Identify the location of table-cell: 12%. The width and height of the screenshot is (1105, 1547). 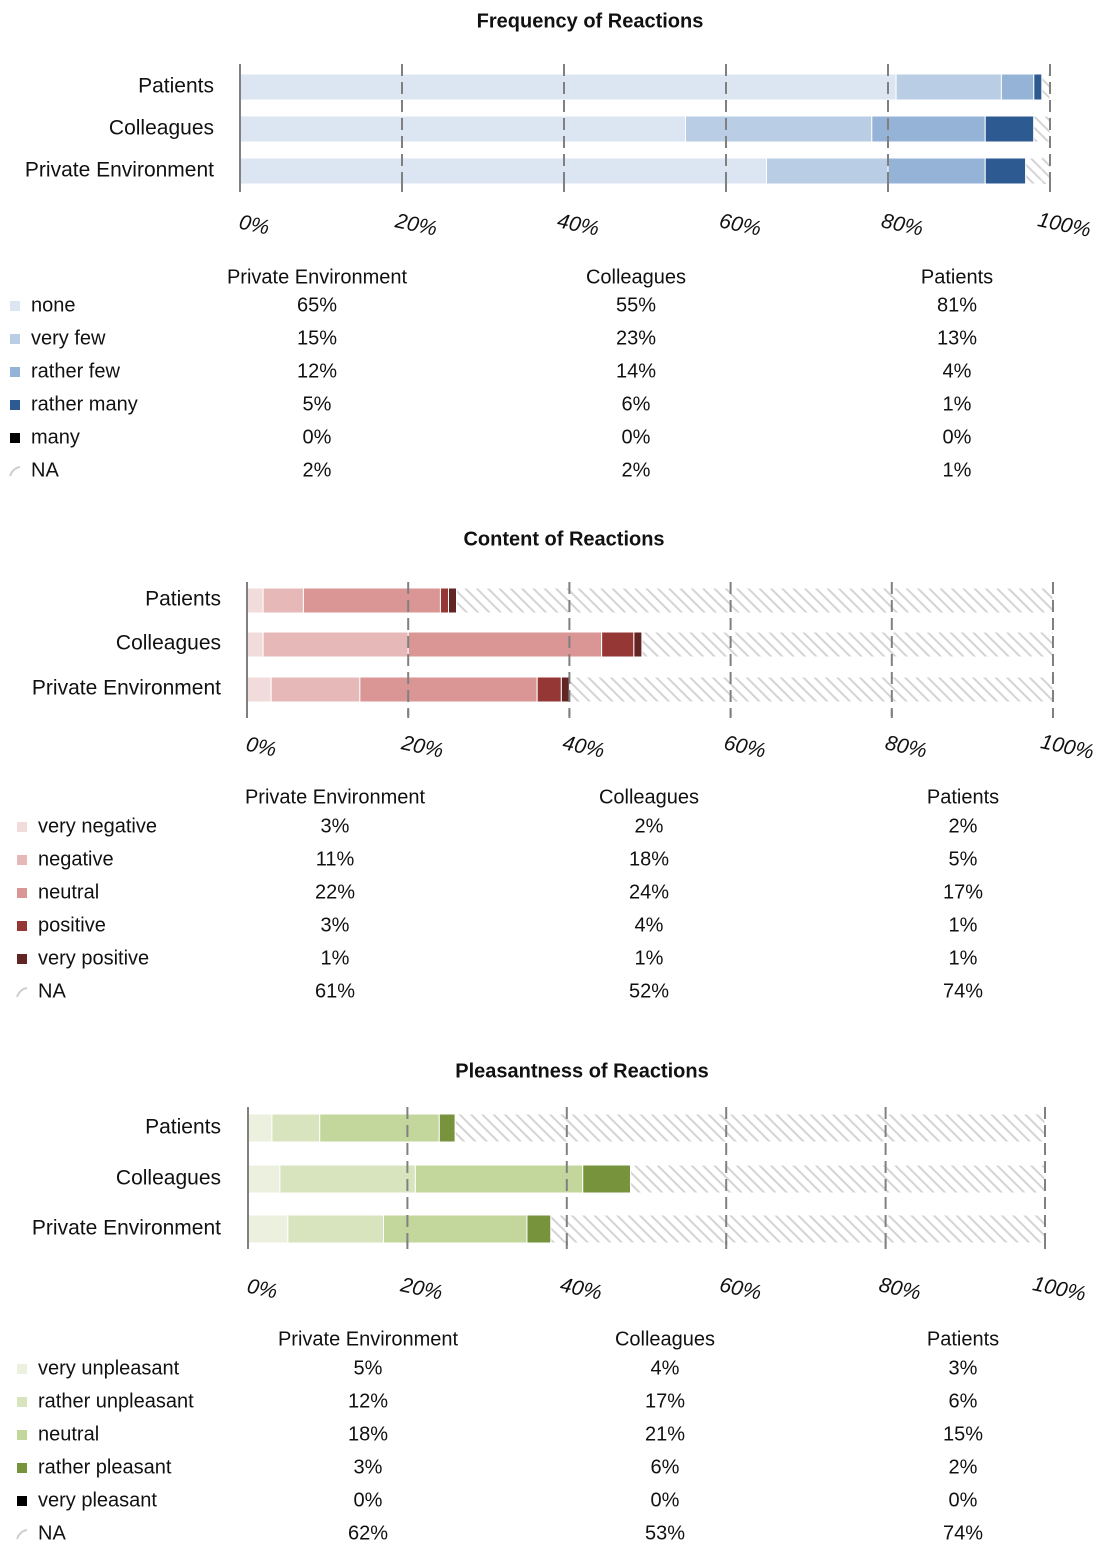
(317, 371).